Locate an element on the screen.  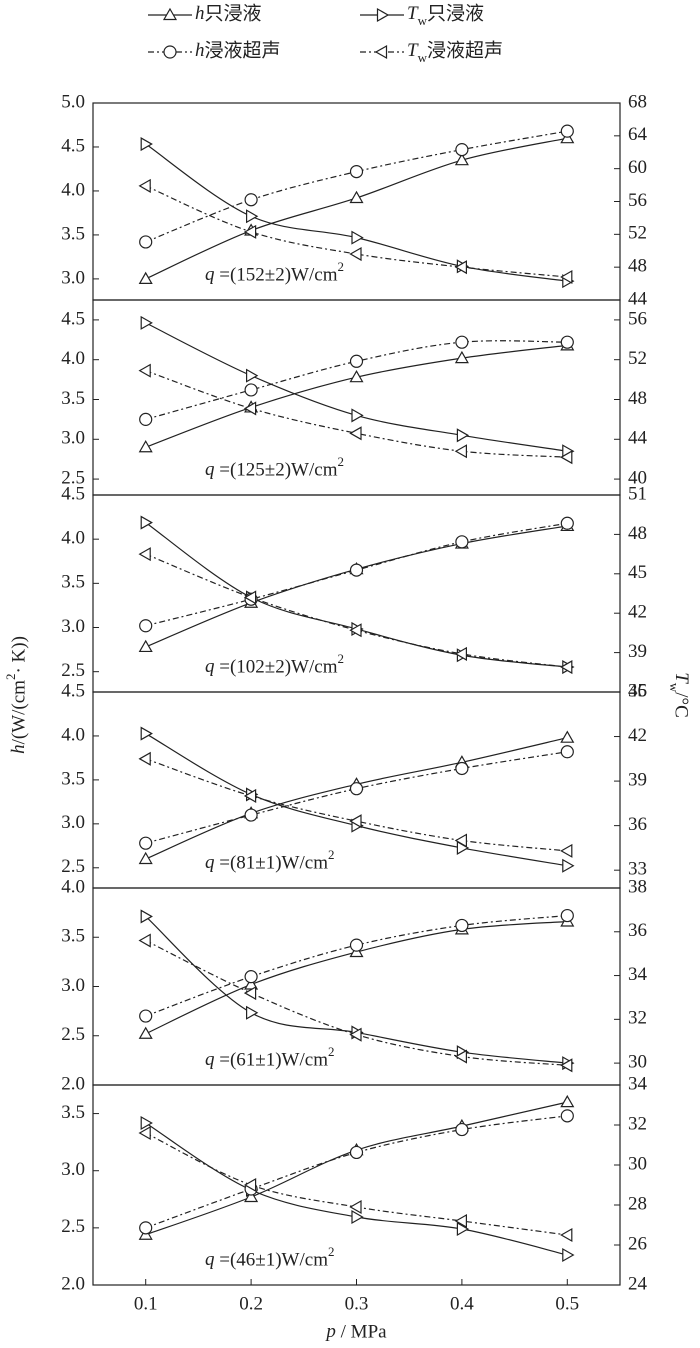
legend-item: Tw浸液超声 is located at coordinates (431, 52).